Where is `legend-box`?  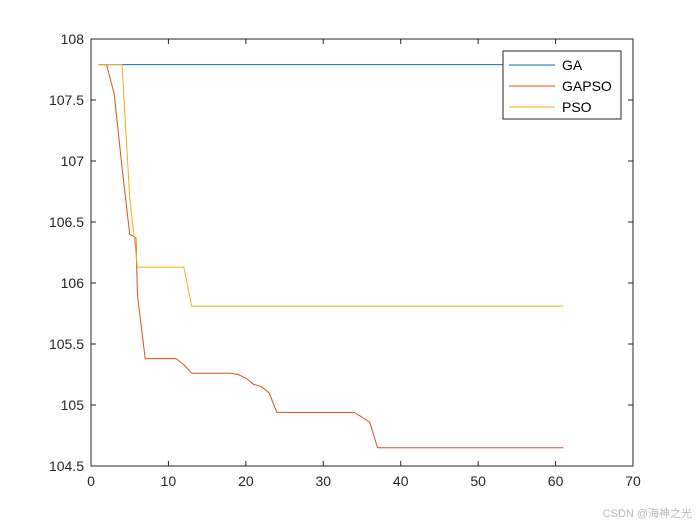
legend-box is located at coordinates (562, 85).